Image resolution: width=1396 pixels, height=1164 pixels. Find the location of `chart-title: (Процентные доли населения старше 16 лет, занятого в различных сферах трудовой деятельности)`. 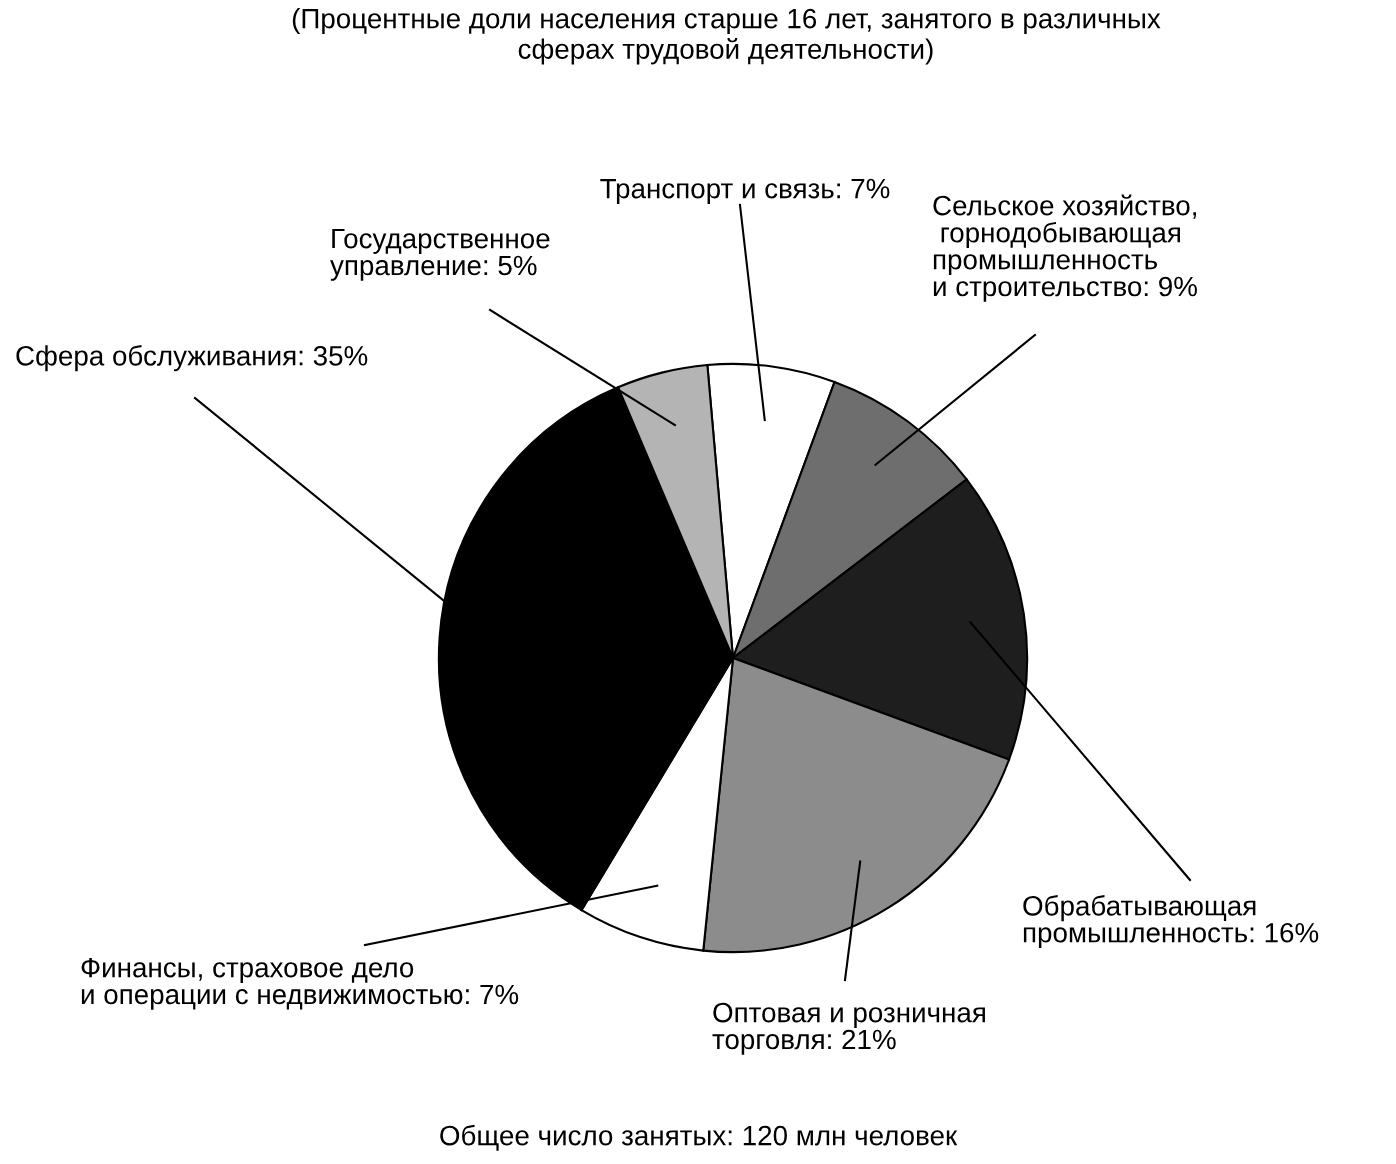

chart-title: (Процентные доли населения старше 16 лет, занятого в различных сферах трудовой деятельности) is located at coordinates (726, 36).